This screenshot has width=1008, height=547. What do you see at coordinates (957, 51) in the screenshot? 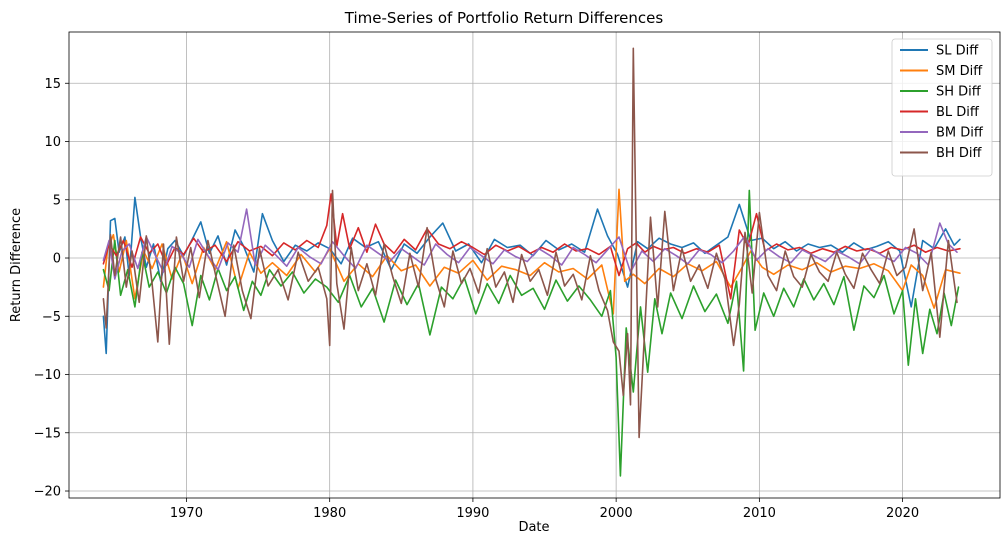
I see `legend-label: SL Diff` at bounding box center [957, 51].